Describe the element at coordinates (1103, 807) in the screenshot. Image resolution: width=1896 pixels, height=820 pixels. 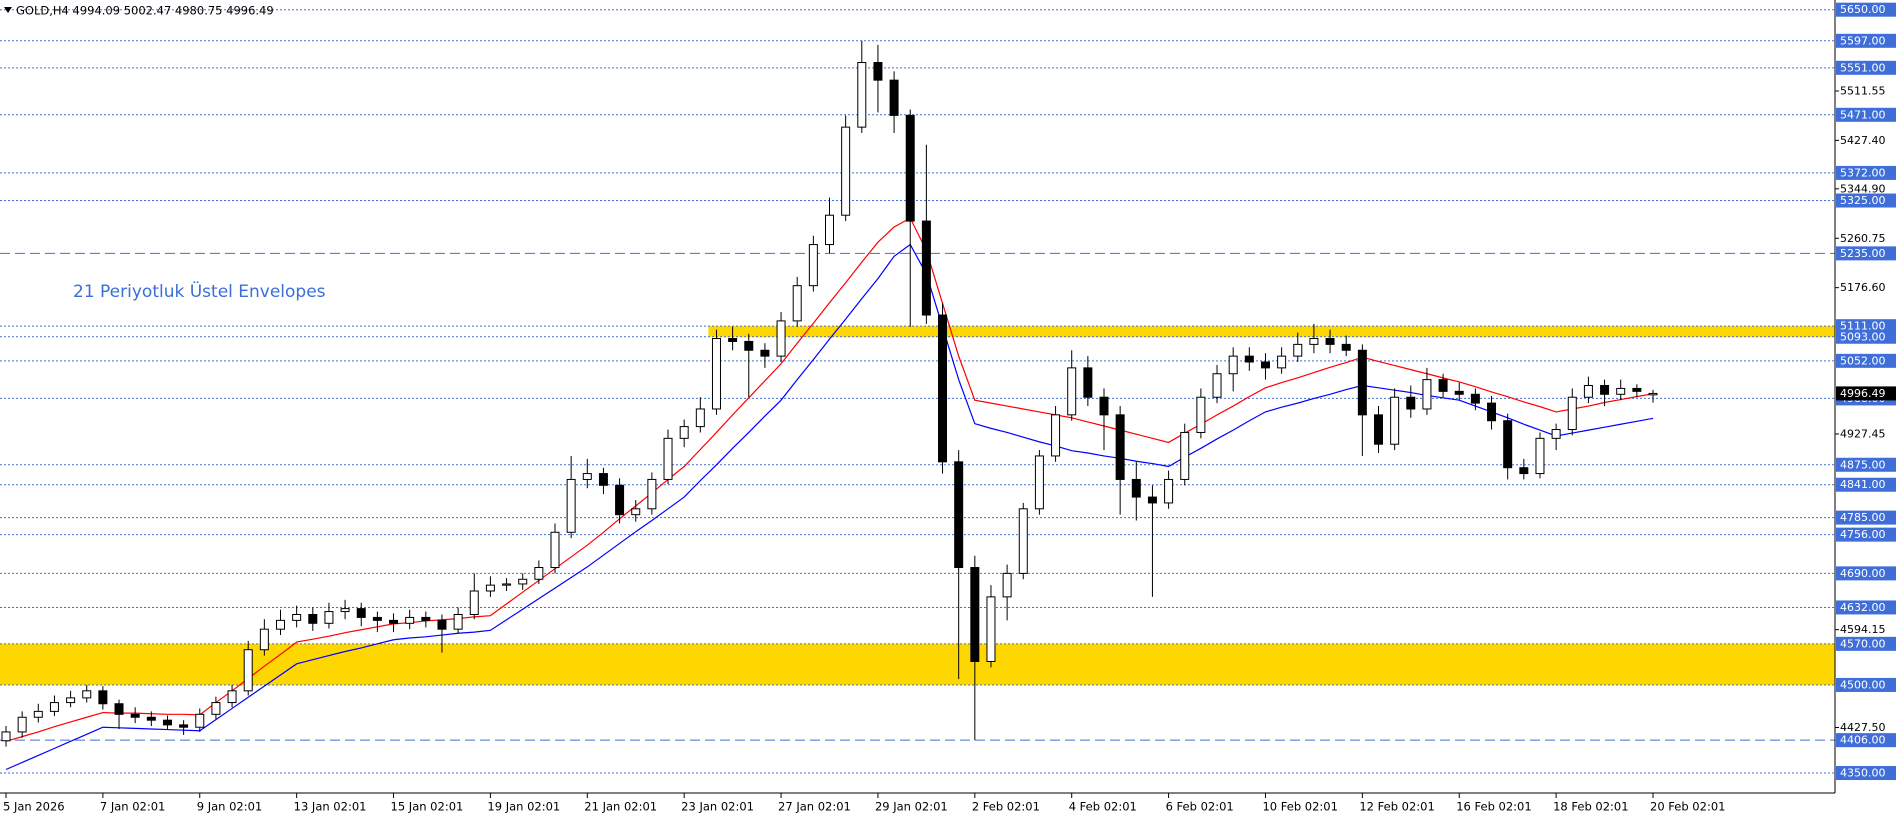
I see `x-tick-label: 4 Feb 02:01` at that location.